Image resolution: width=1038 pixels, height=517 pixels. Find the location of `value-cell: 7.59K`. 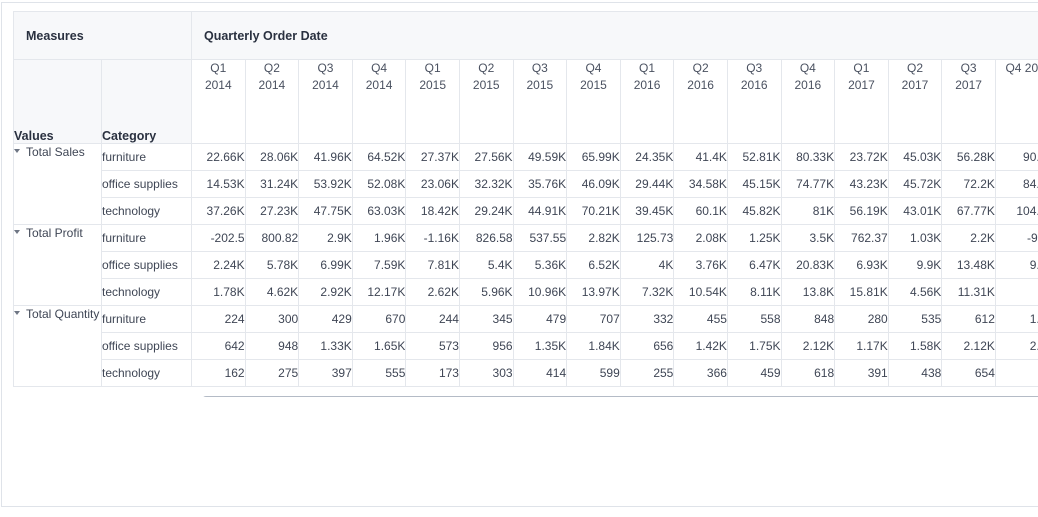

value-cell: 7.59K is located at coordinates (379, 265).